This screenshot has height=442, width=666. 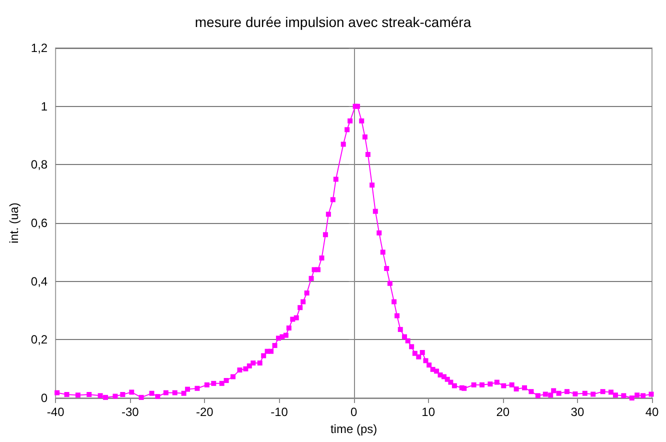 What do you see at coordinates (44, 106) in the screenshot?
I see `y-tick-label: 1` at bounding box center [44, 106].